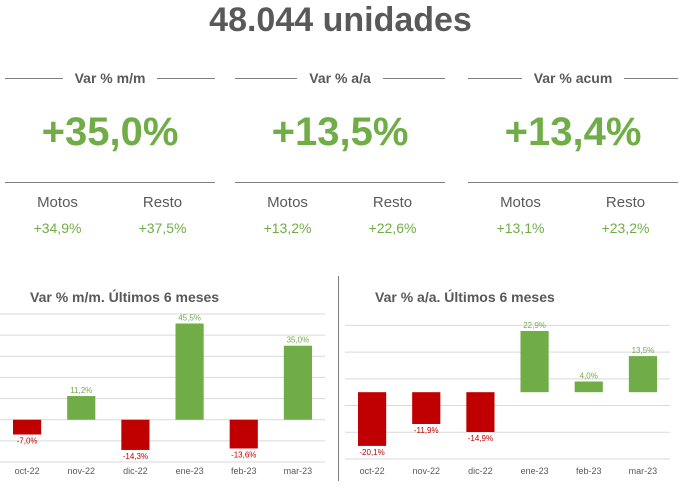 This screenshot has height=488, width=681. What do you see at coordinates (465, 297) in the screenshot?
I see `chart-title-aa: Var % a/a. Últimos 6 meses` at bounding box center [465, 297].